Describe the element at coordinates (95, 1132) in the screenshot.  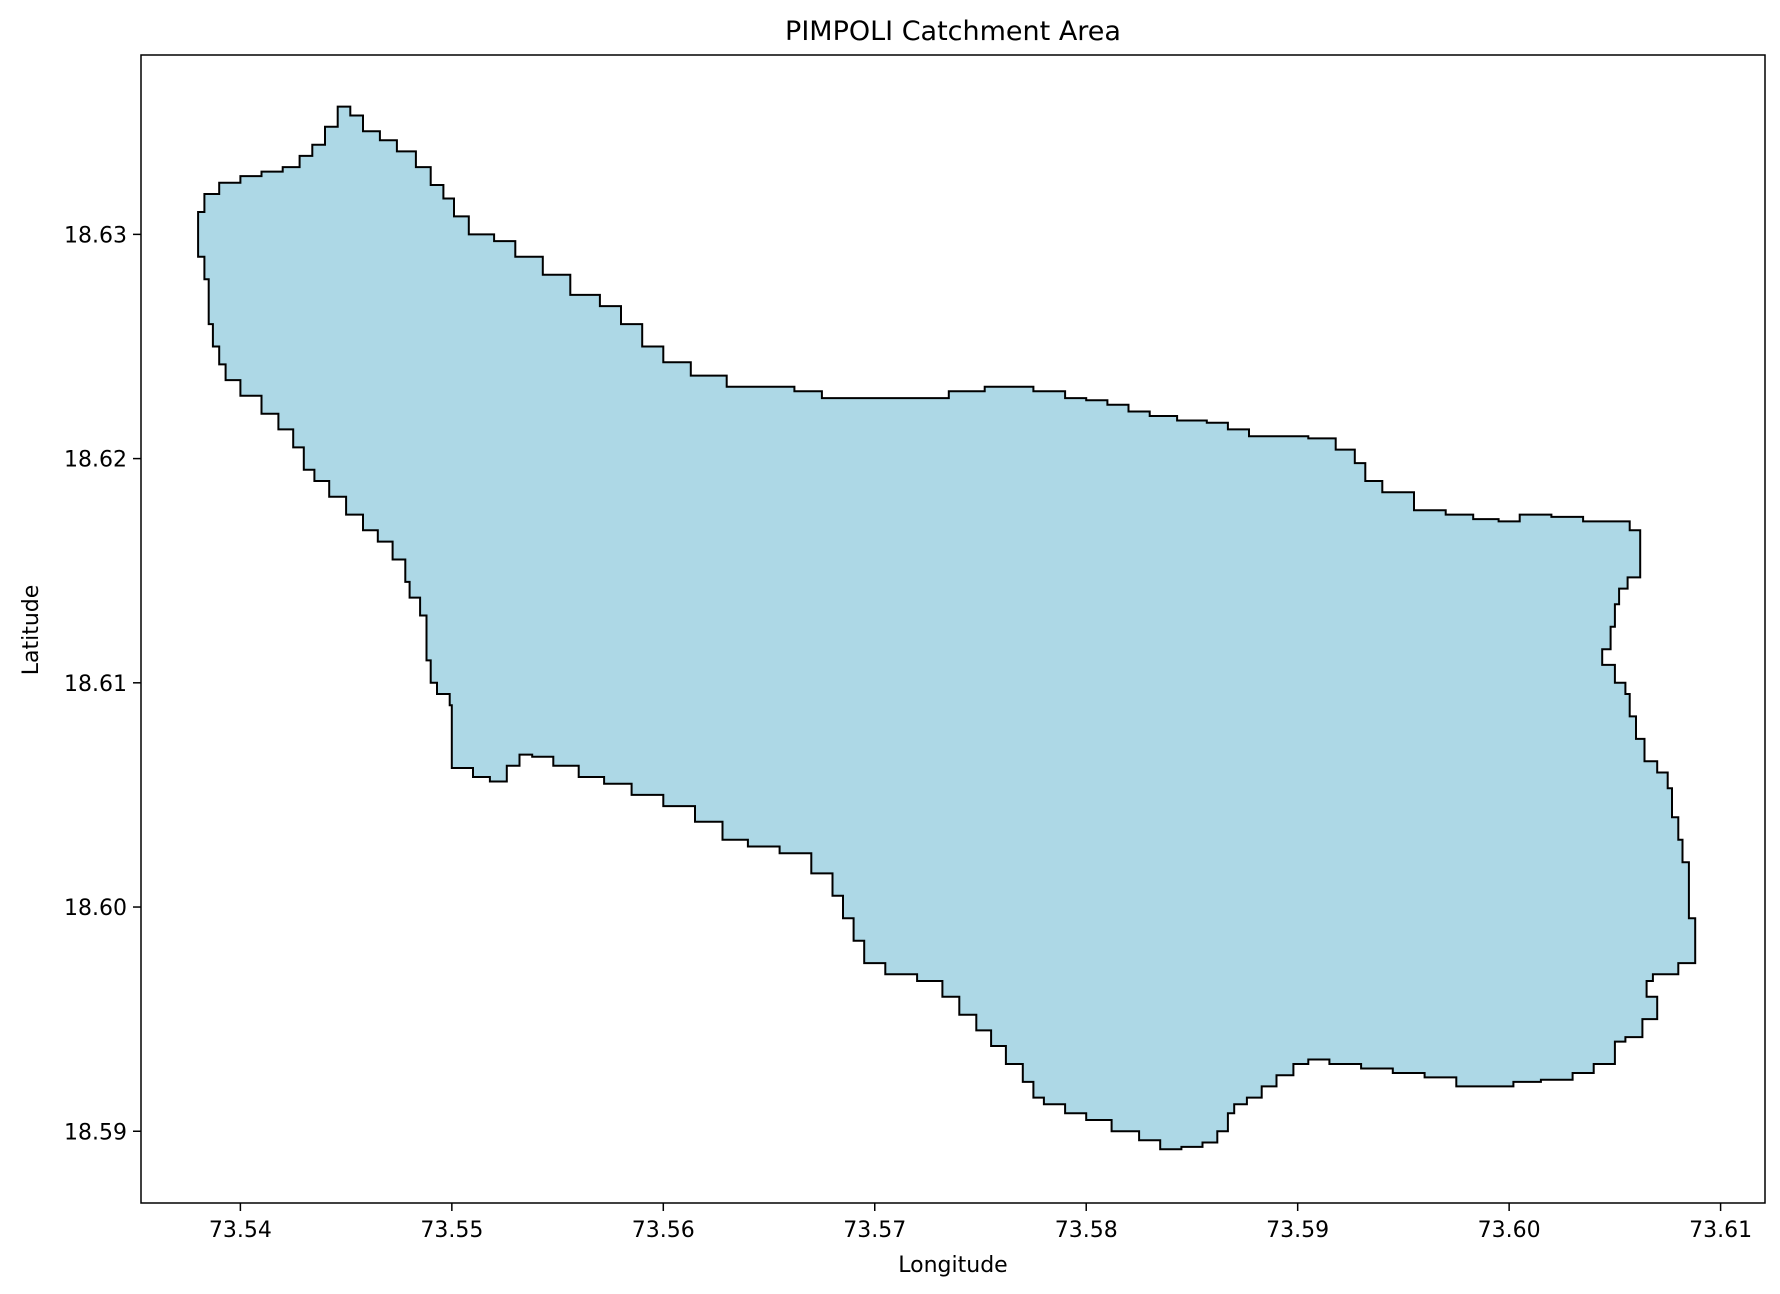
I see `y-tick-label: 18.59` at that location.